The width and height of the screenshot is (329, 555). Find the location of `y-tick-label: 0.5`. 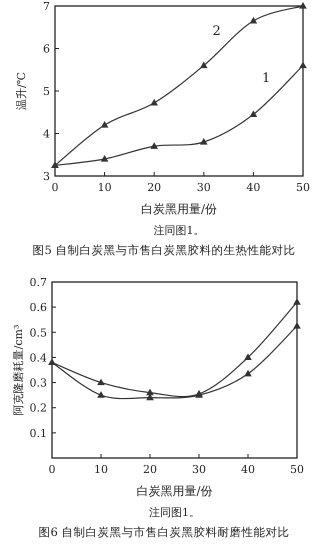

y-tick-label: 0.5 is located at coordinates (38, 333).